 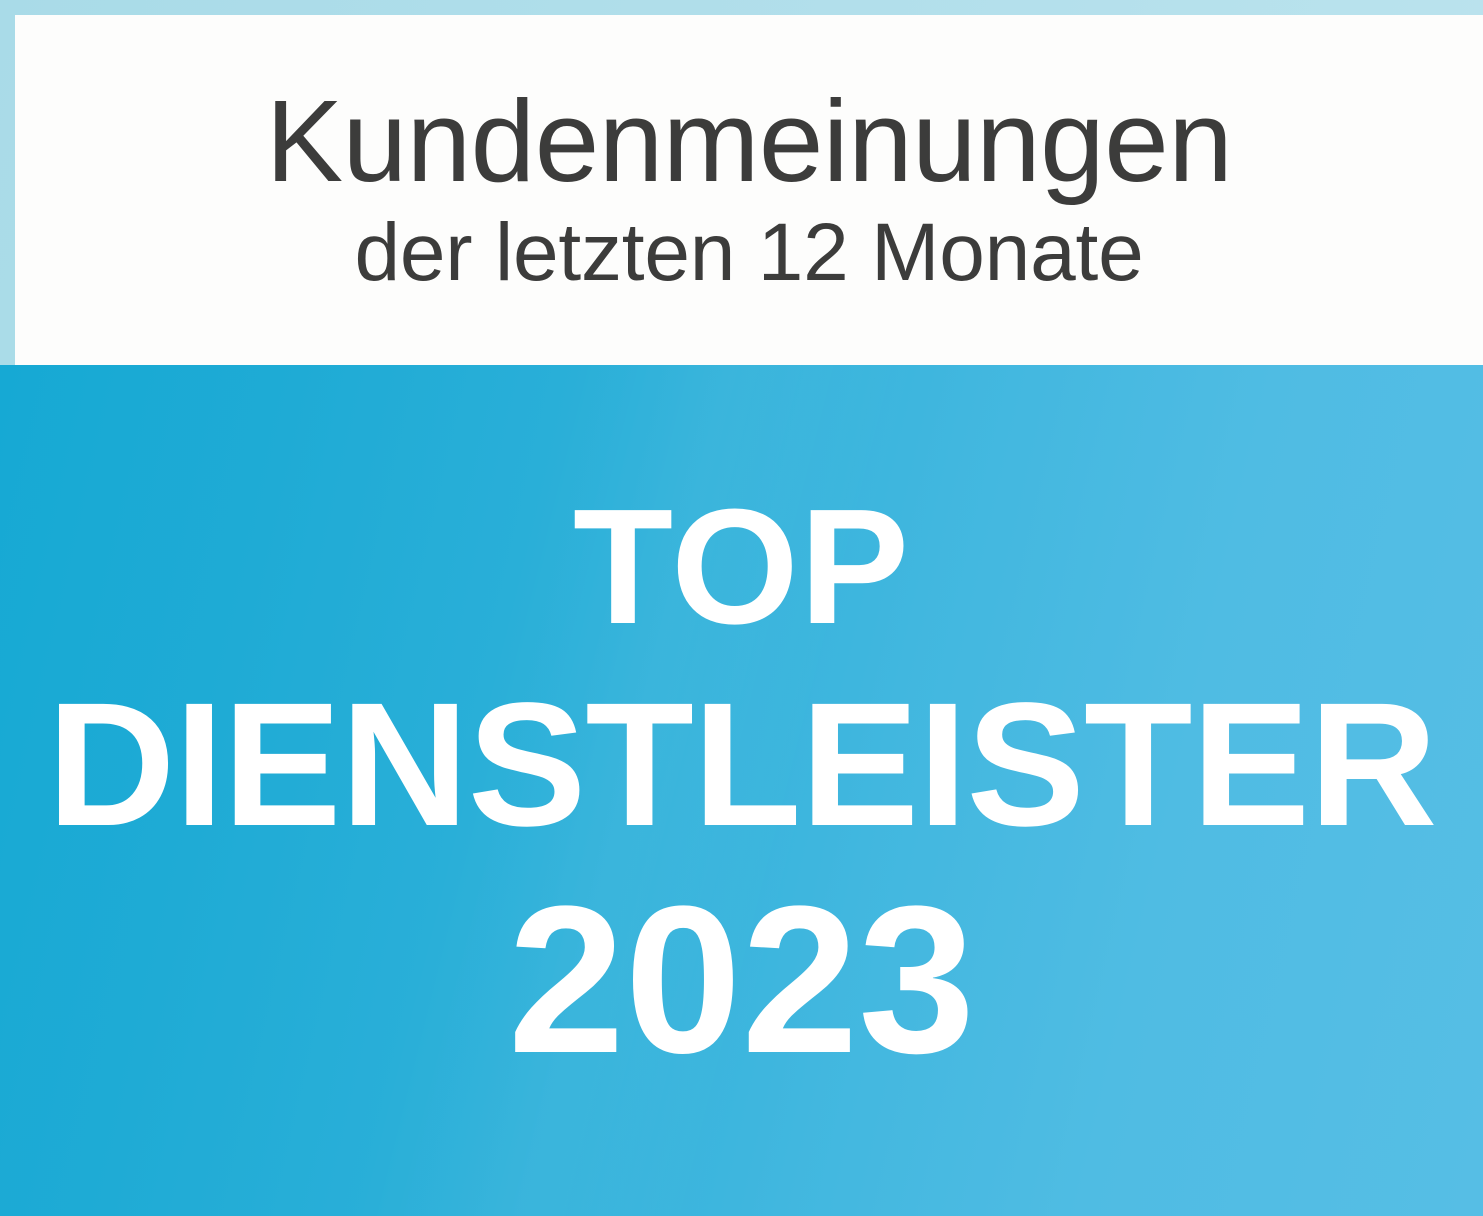 I want to click on award-rank-label: TOP, so click(x=741, y=566).